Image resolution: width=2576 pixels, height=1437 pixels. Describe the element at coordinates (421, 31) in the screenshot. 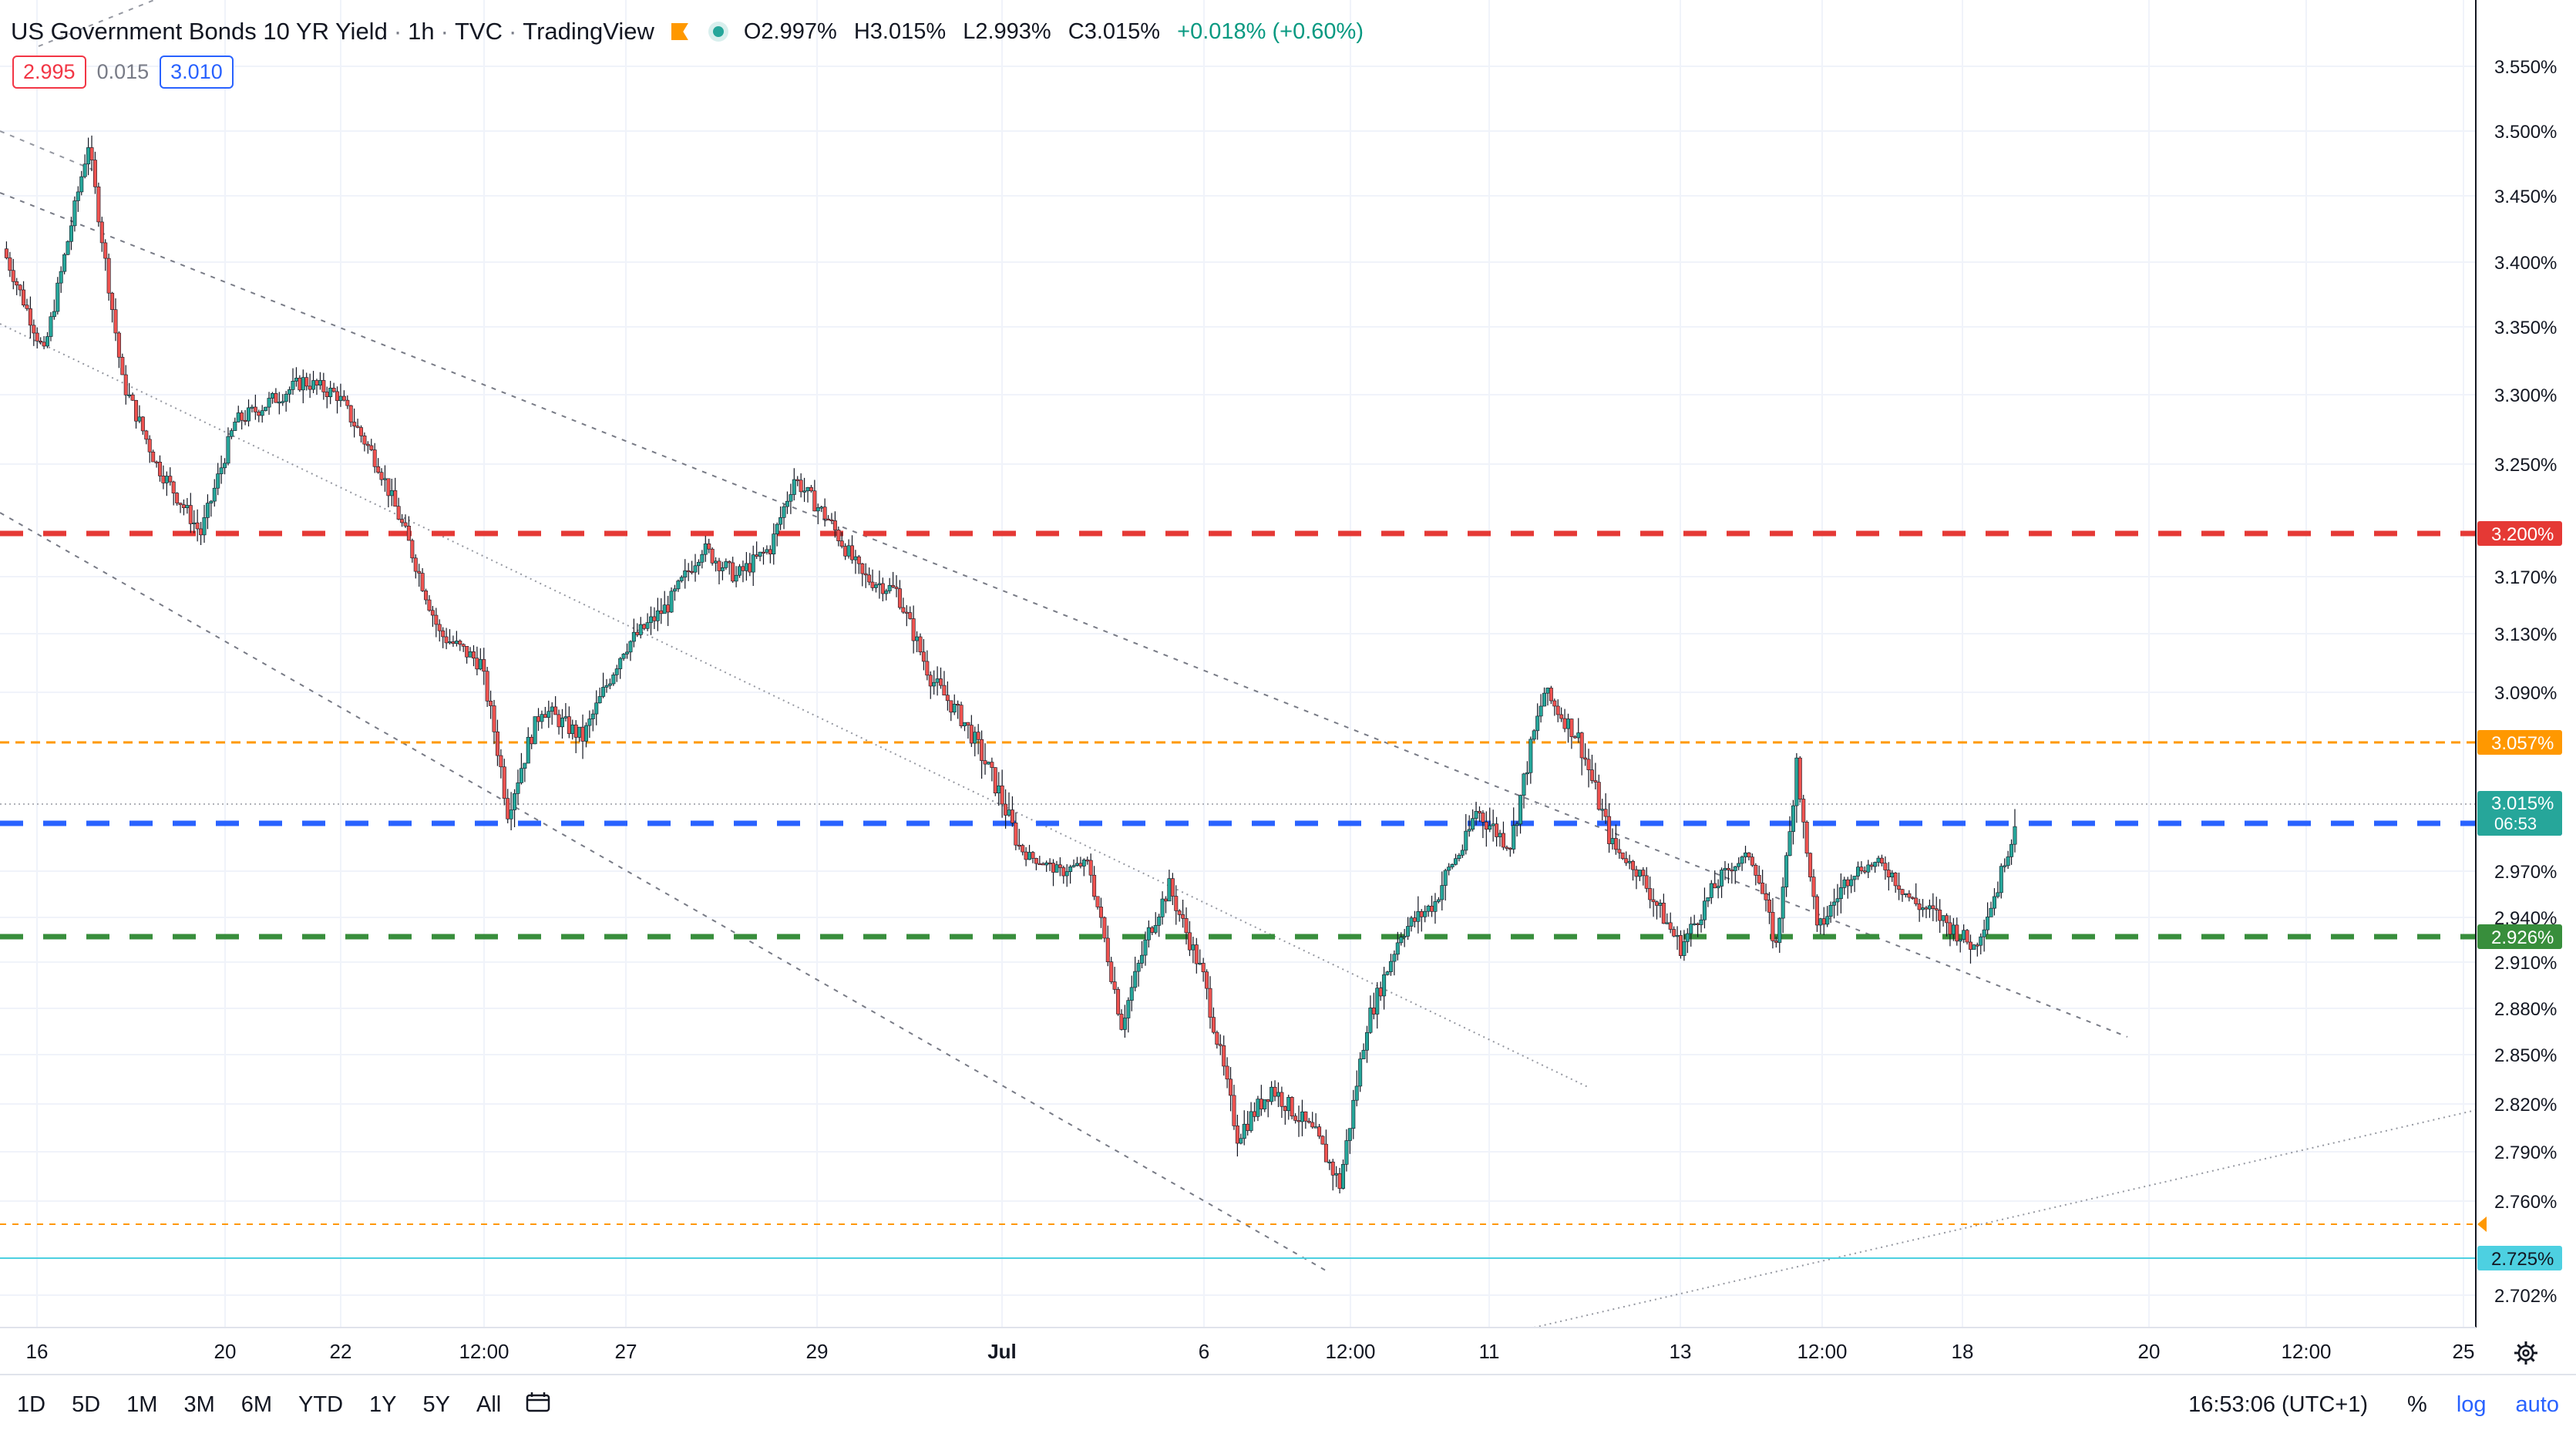

I see `interval: 1h` at that location.